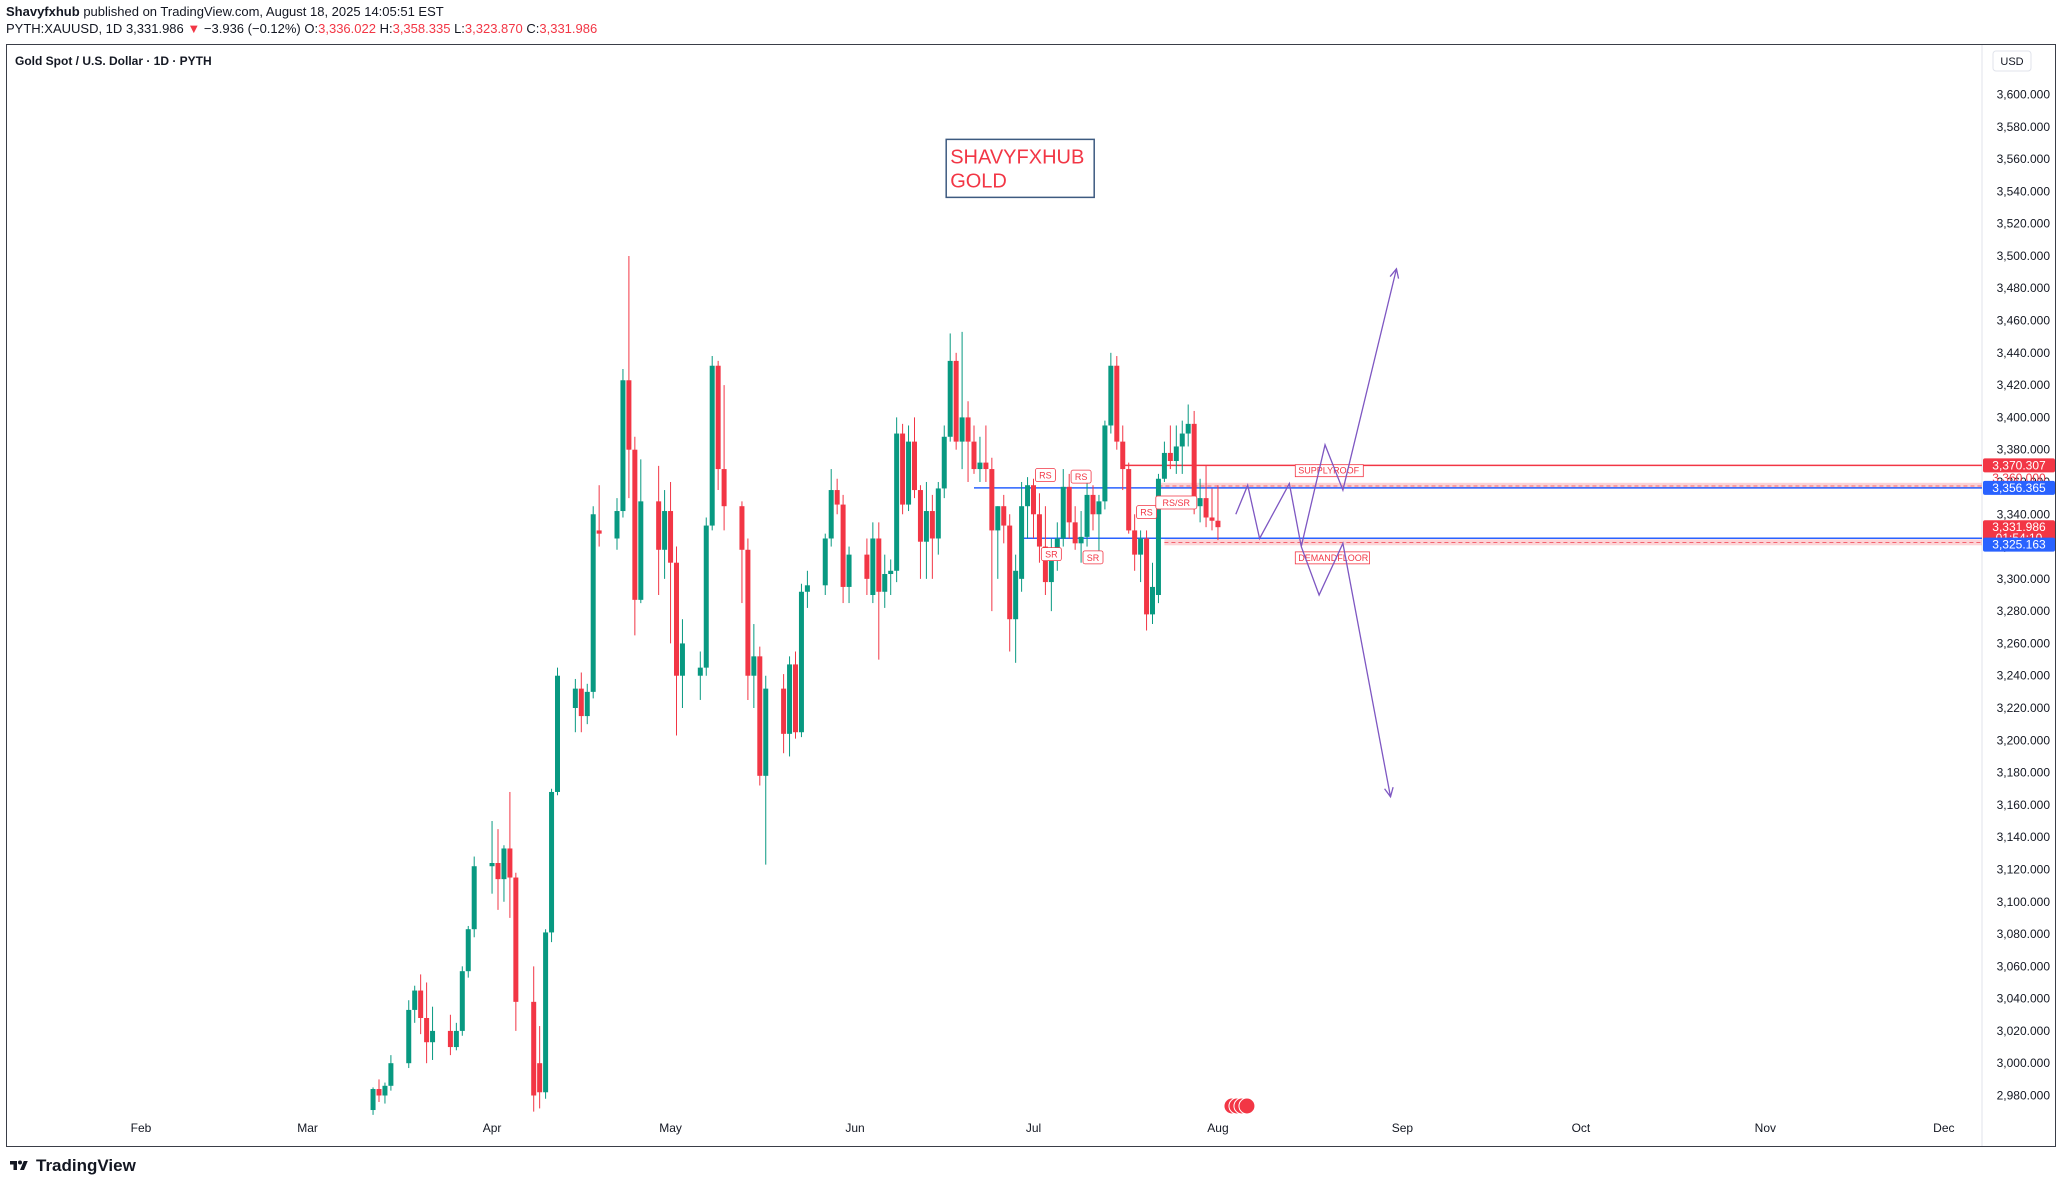 The width and height of the screenshot is (2062, 1182). I want to click on y-tick-label: 3,420.000, so click(2024, 385).